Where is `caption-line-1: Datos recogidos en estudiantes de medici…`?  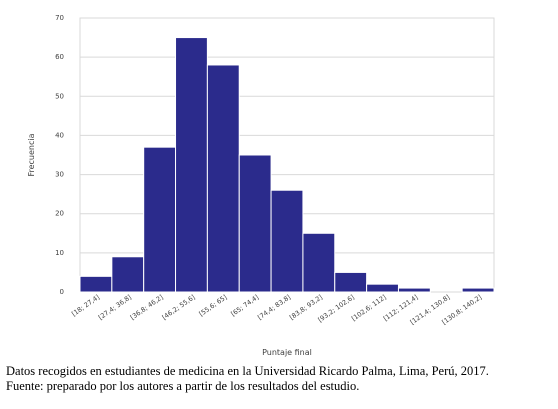 caption-line-1: Datos recogidos en estudiantes de medici… is located at coordinates (247, 371).